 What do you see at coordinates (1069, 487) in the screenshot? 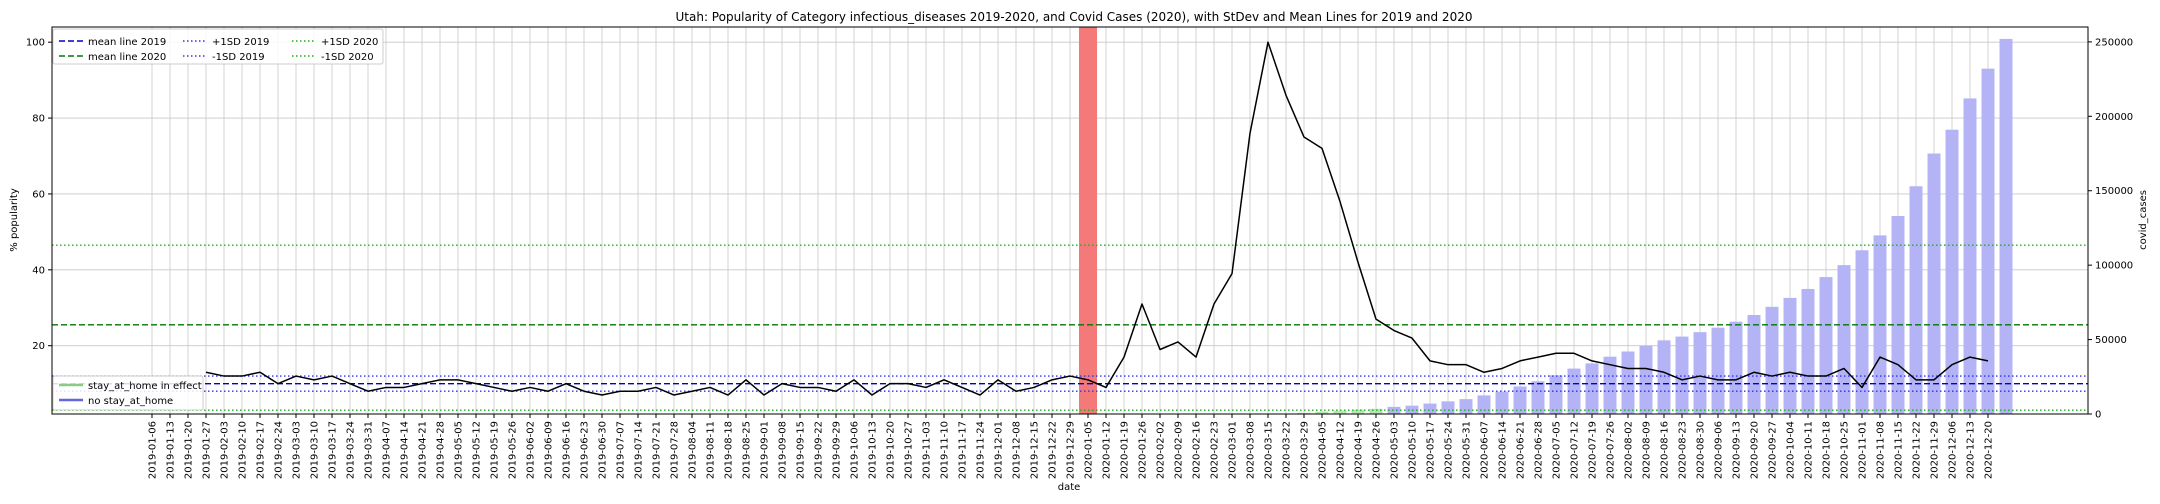
I see `x-axis-label: date` at bounding box center [1069, 487].